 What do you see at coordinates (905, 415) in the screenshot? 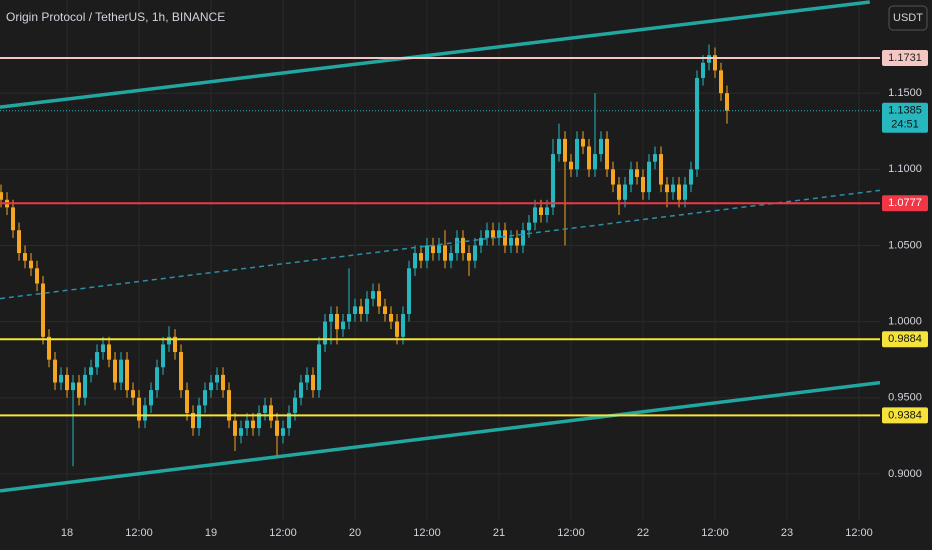
I see `price-label: 0.9384` at bounding box center [905, 415].